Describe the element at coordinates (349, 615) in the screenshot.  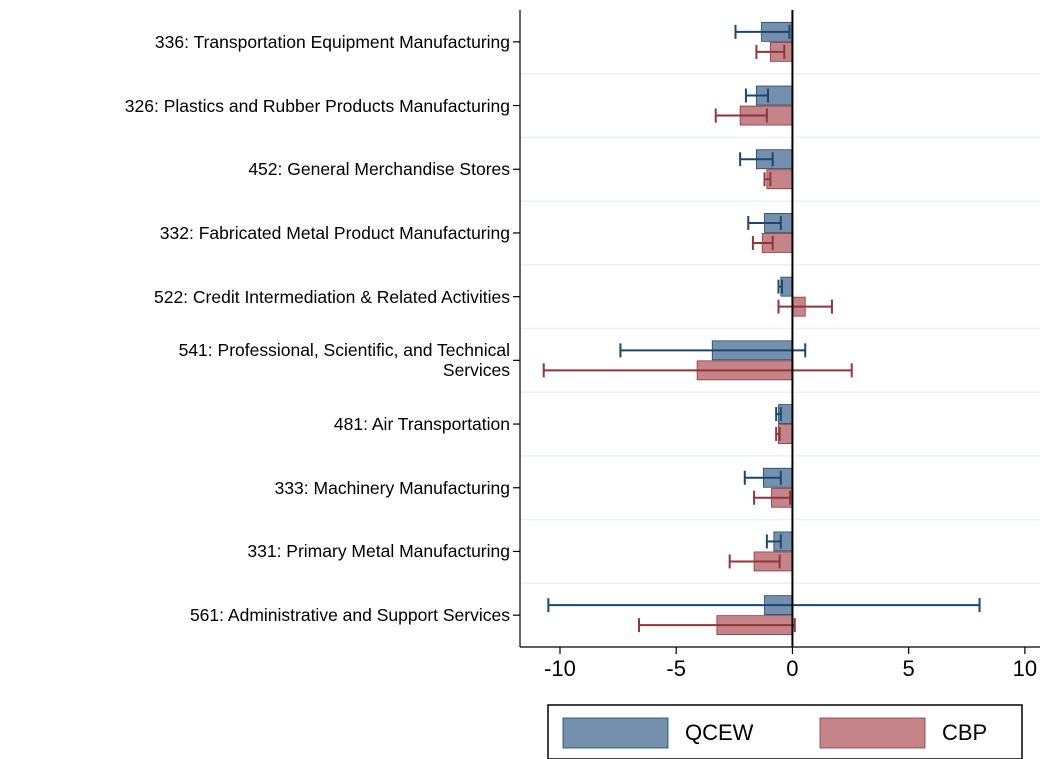
I see `category-label: 561: Administrative and Support Services` at that location.